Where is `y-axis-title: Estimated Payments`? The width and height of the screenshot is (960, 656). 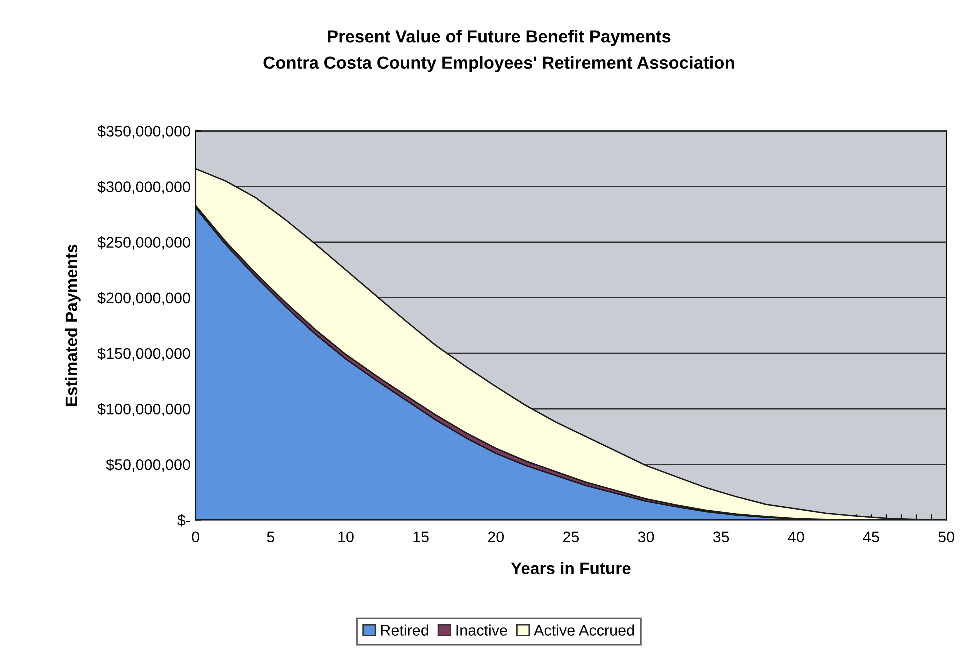
y-axis-title: Estimated Payments is located at coordinates (73, 325).